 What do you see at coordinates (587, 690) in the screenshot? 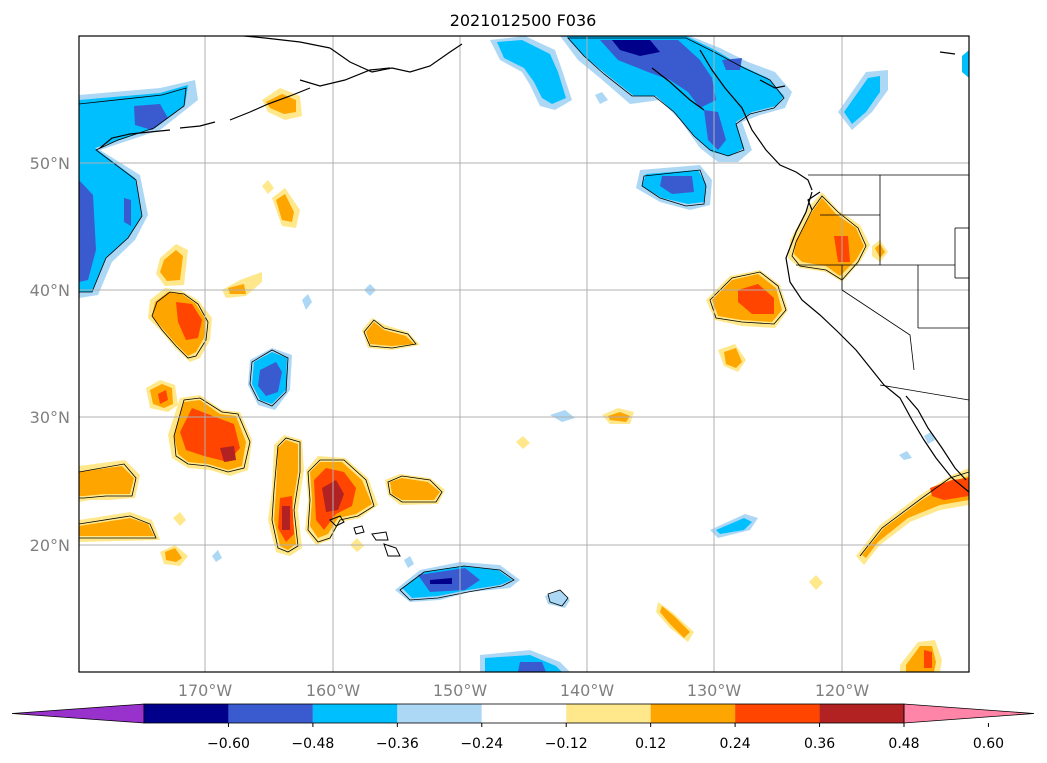
I see `lon-tick-label: 140°W` at bounding box center [587, 690].